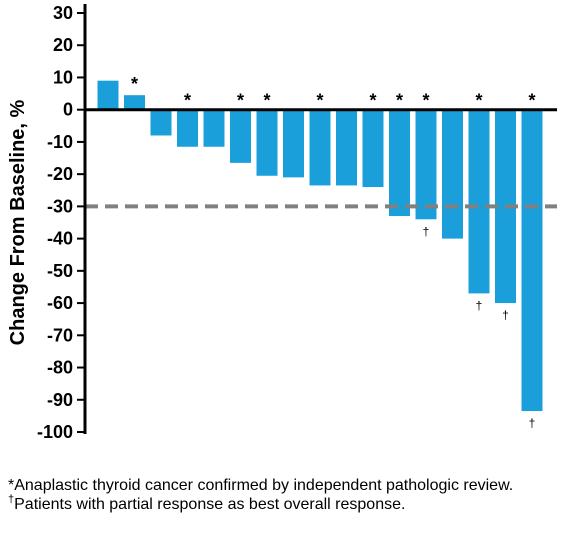  What do you see at coordinates (60, 142) in the screenshot?
I see `y-tick-label: -10` at bounding box center [60, 142].